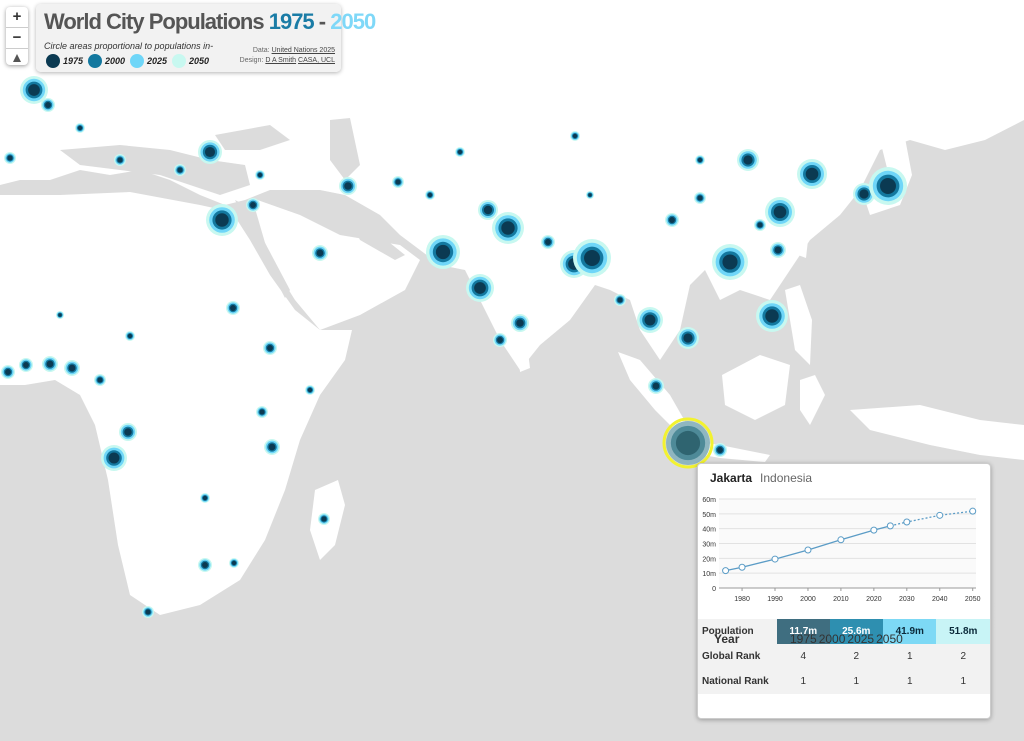 Image resolution: width=1024 pixels, height=741 pixels. I want to click on legend-label: 2000, so click(115, 61).